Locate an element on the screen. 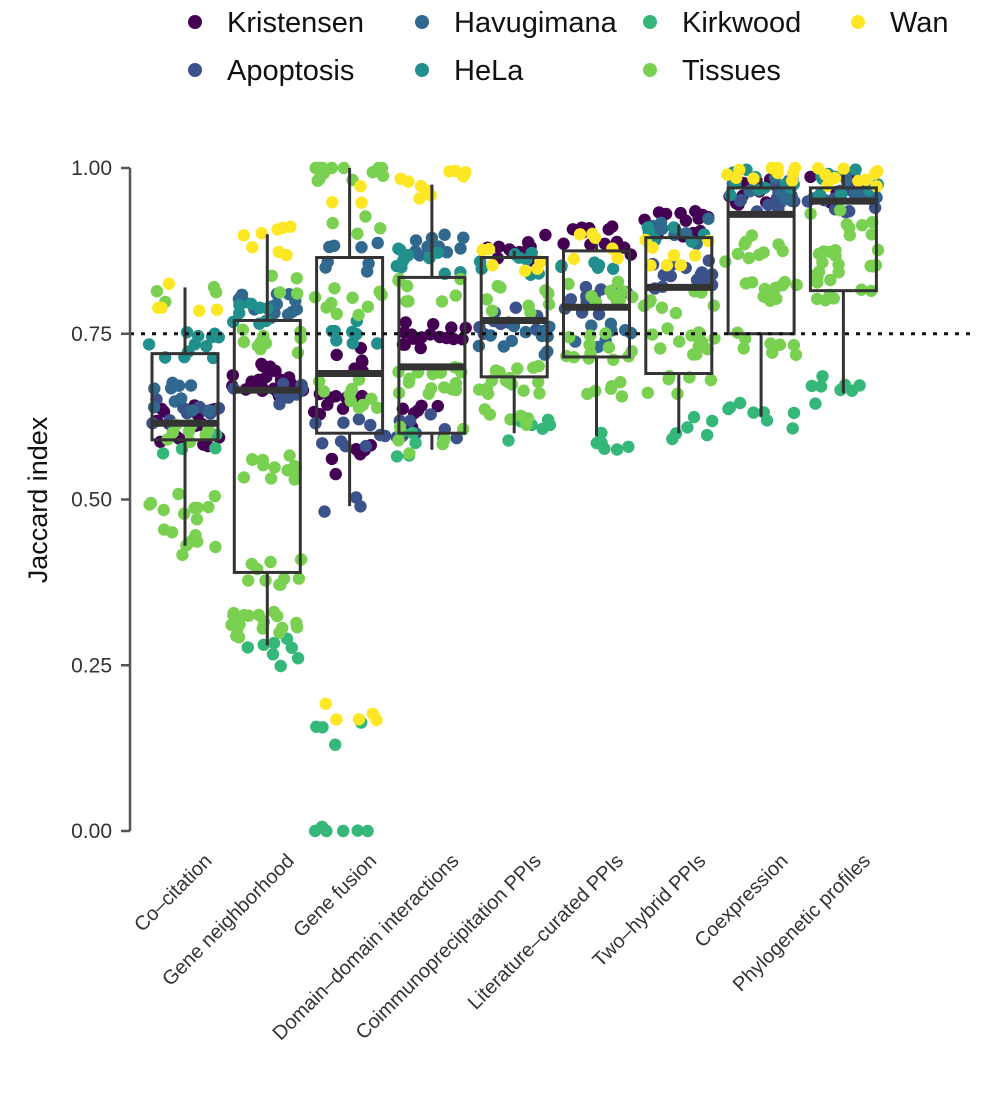 The width and height of the screenshot is (984, 1096). y-tick-label: 0.25 is located at coordinates (91, 665).